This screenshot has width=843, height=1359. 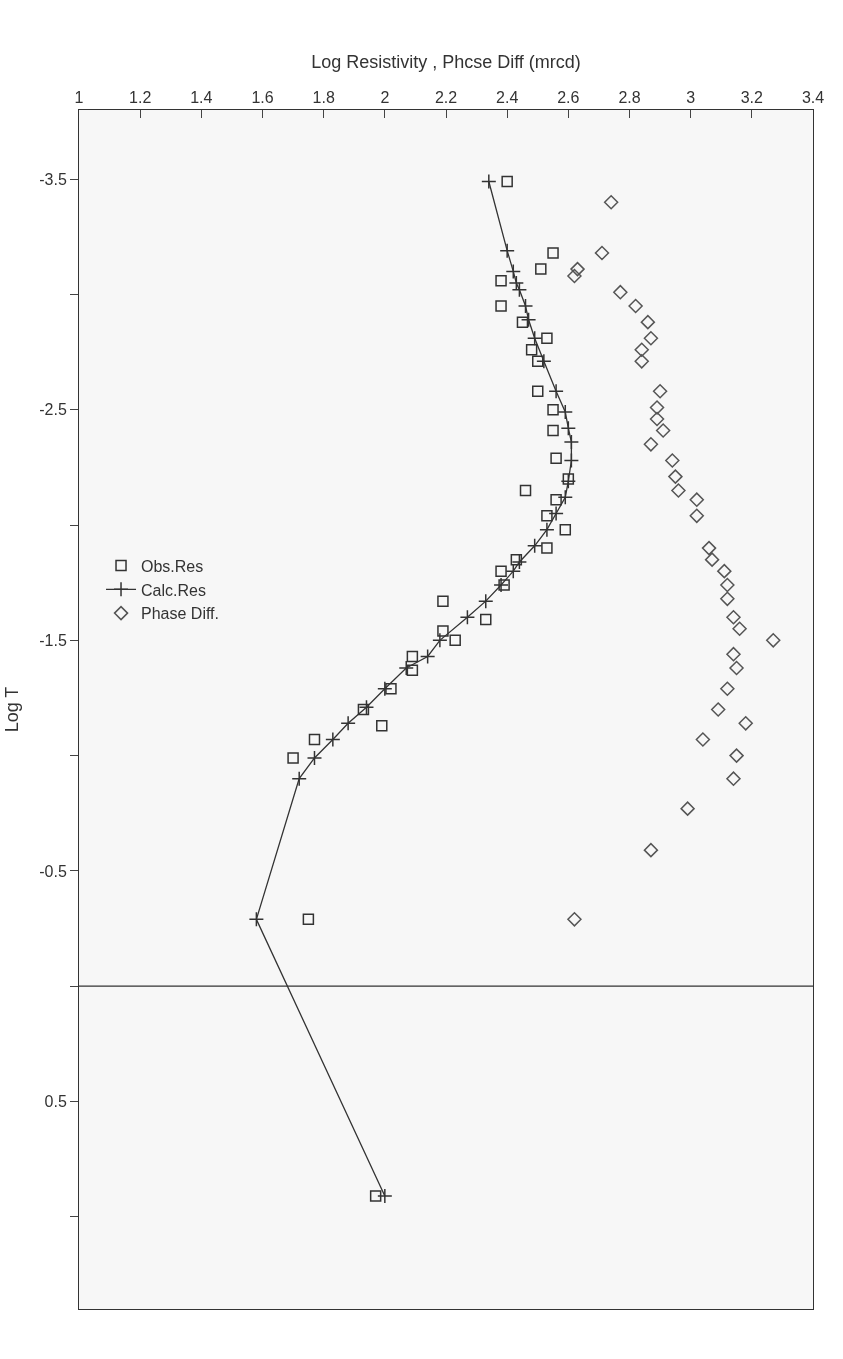 I want to click on x-tick-label: 2.2, so click(x=446, y=97).